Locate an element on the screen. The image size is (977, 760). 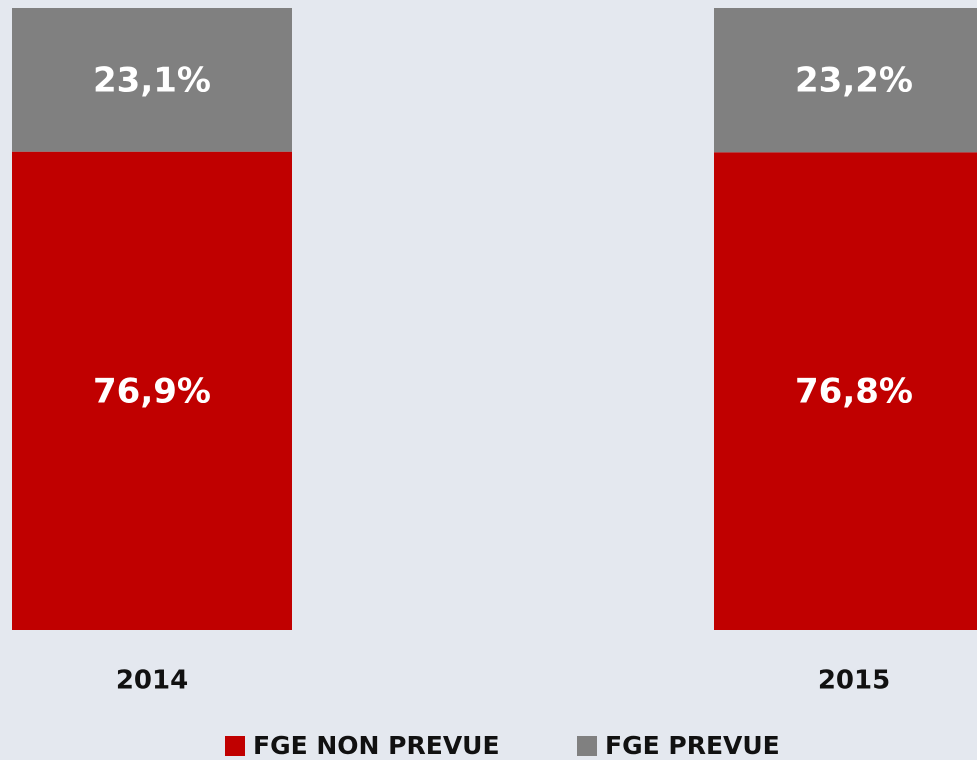
data-label: 23,2% is located at coordinates (854, 81).